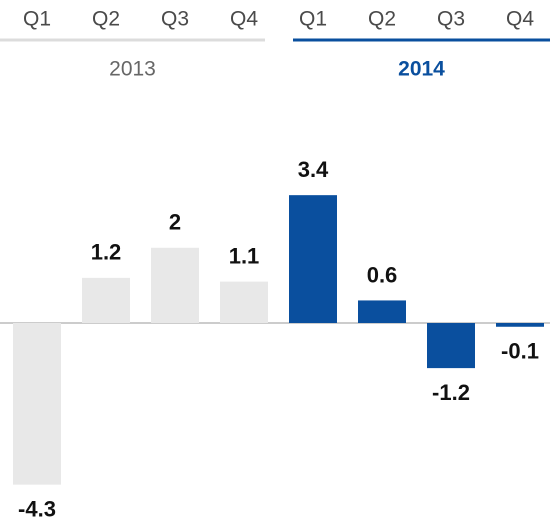 The height and width of the screenshot is (530, 550). Describe the element at coordinates (421, 69) in the screenshot. I see `year-label: 2014` at that location.